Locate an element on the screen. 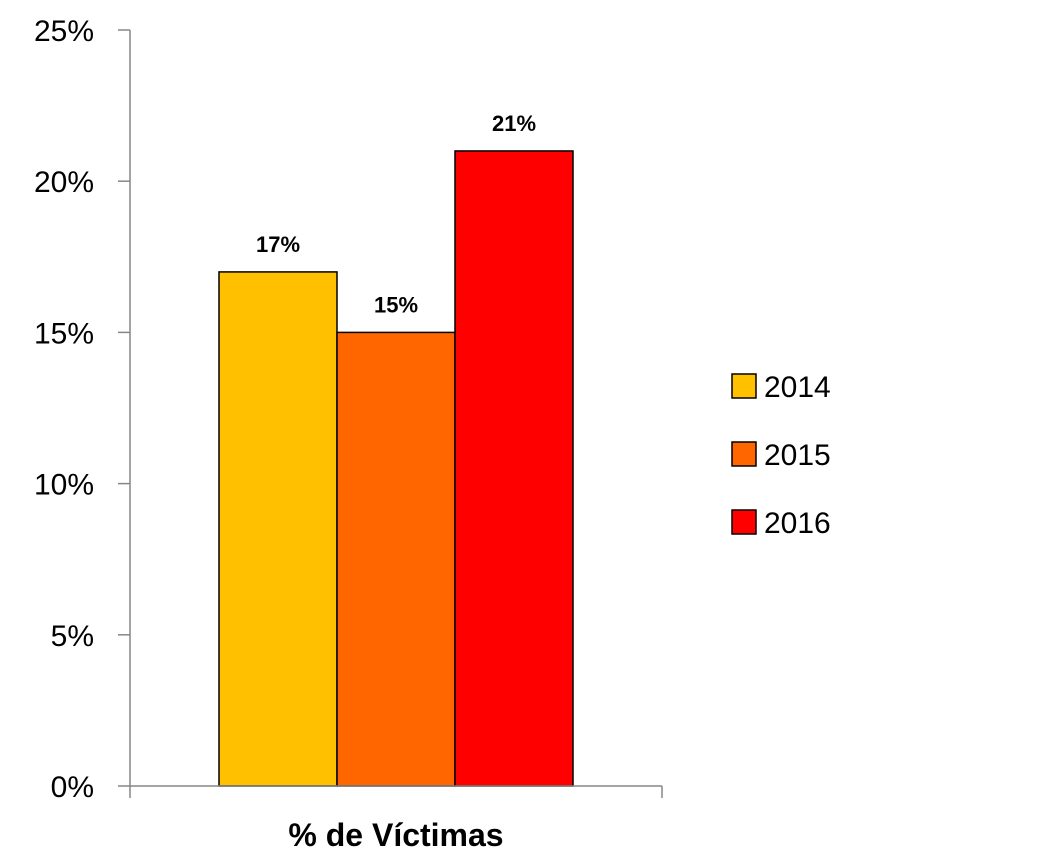 The image size is (1059, 861). legend: 2014 2015 2016 is located at coordinates (781, 455).